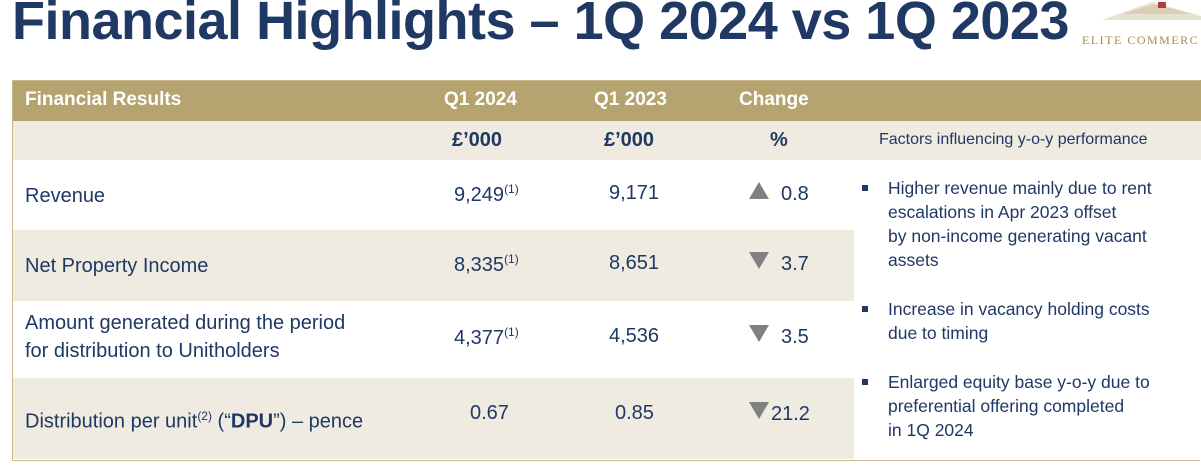 This screenshot has width=1201, height=472. I want to click on row-label-line-2: for distribution to Unitholders, so click(152, 351).